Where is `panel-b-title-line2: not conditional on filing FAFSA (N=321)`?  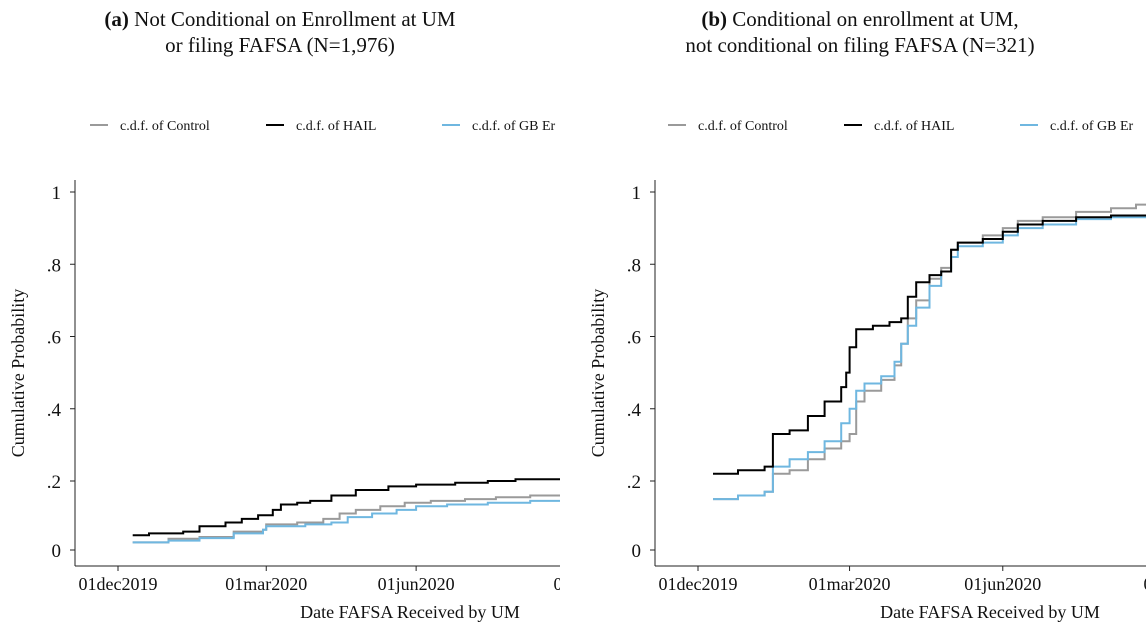 panel-b-title-line2: not conditional on filing FAFSA (N=321) is located at coordinates (860, 45).